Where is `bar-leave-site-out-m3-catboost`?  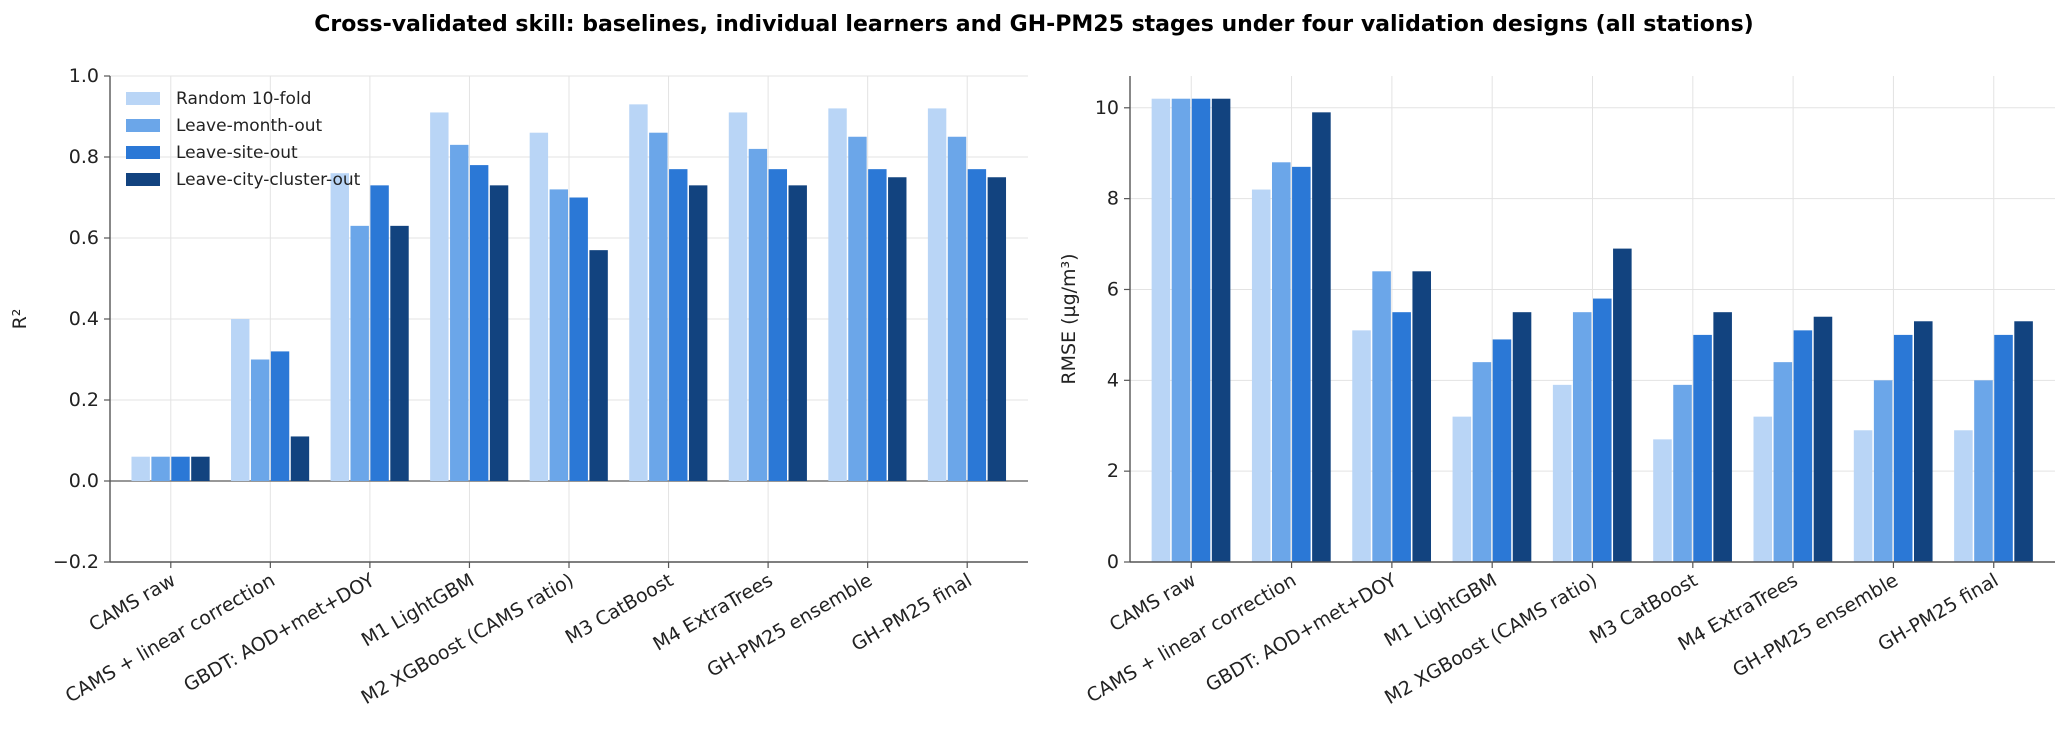
bar-leave-site-out-m3-catboost is located at coordinates (1702, 448).